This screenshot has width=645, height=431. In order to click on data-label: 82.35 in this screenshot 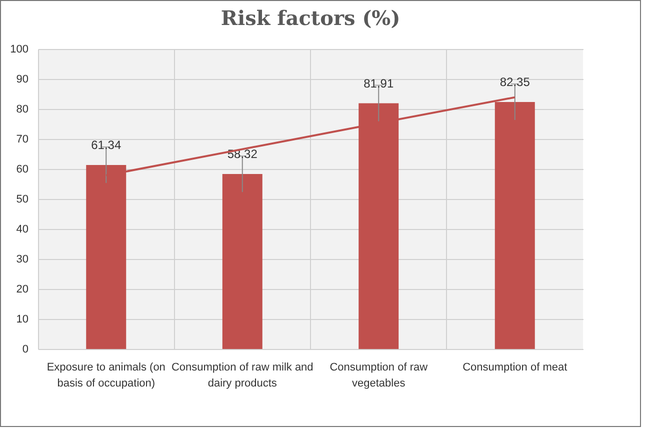, I will do `click(515, 81)`.